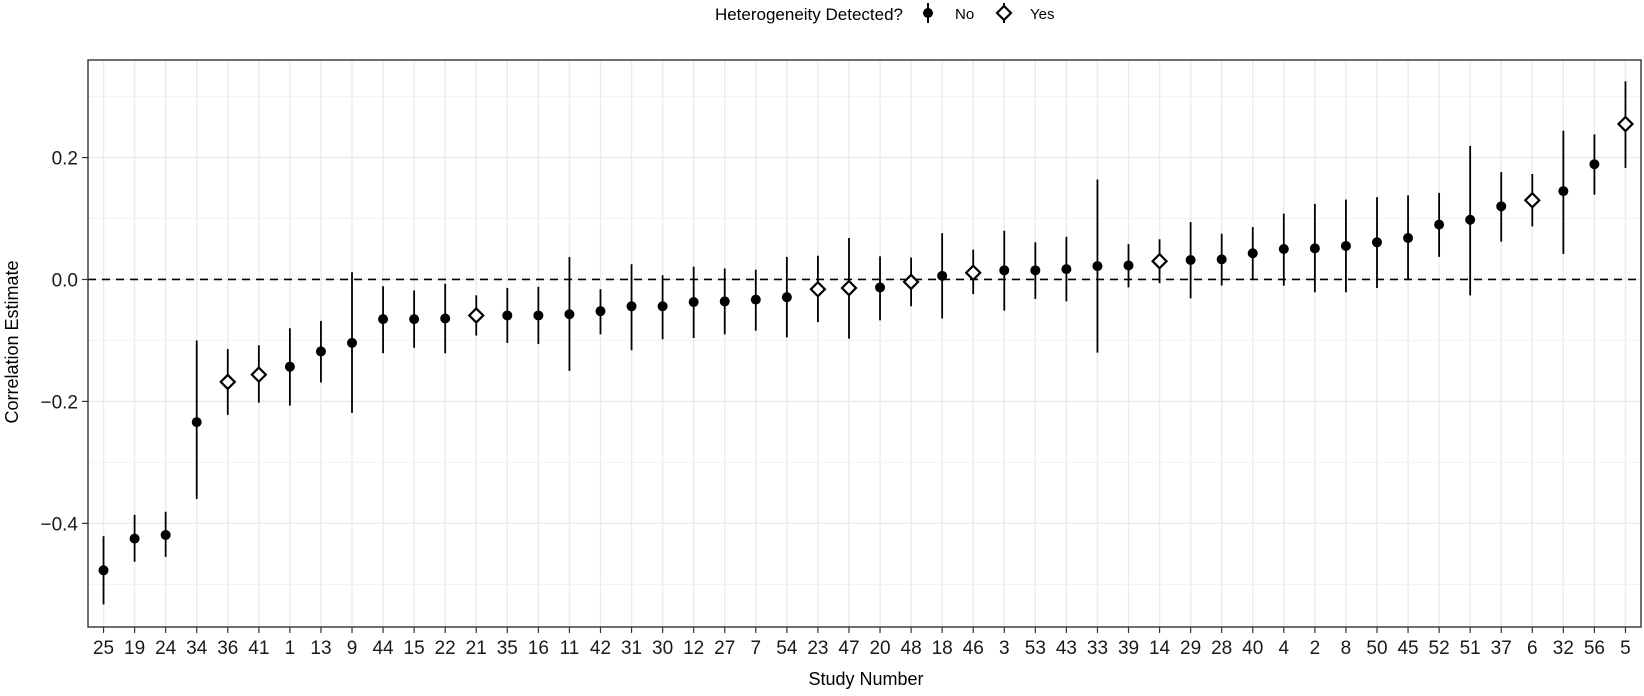 The height and width of the screenshot is (696, 1644). Describe the element at coordinates (1315, 648) in the screenshot. I see `x-tick-label-study-2: 2` at that location.